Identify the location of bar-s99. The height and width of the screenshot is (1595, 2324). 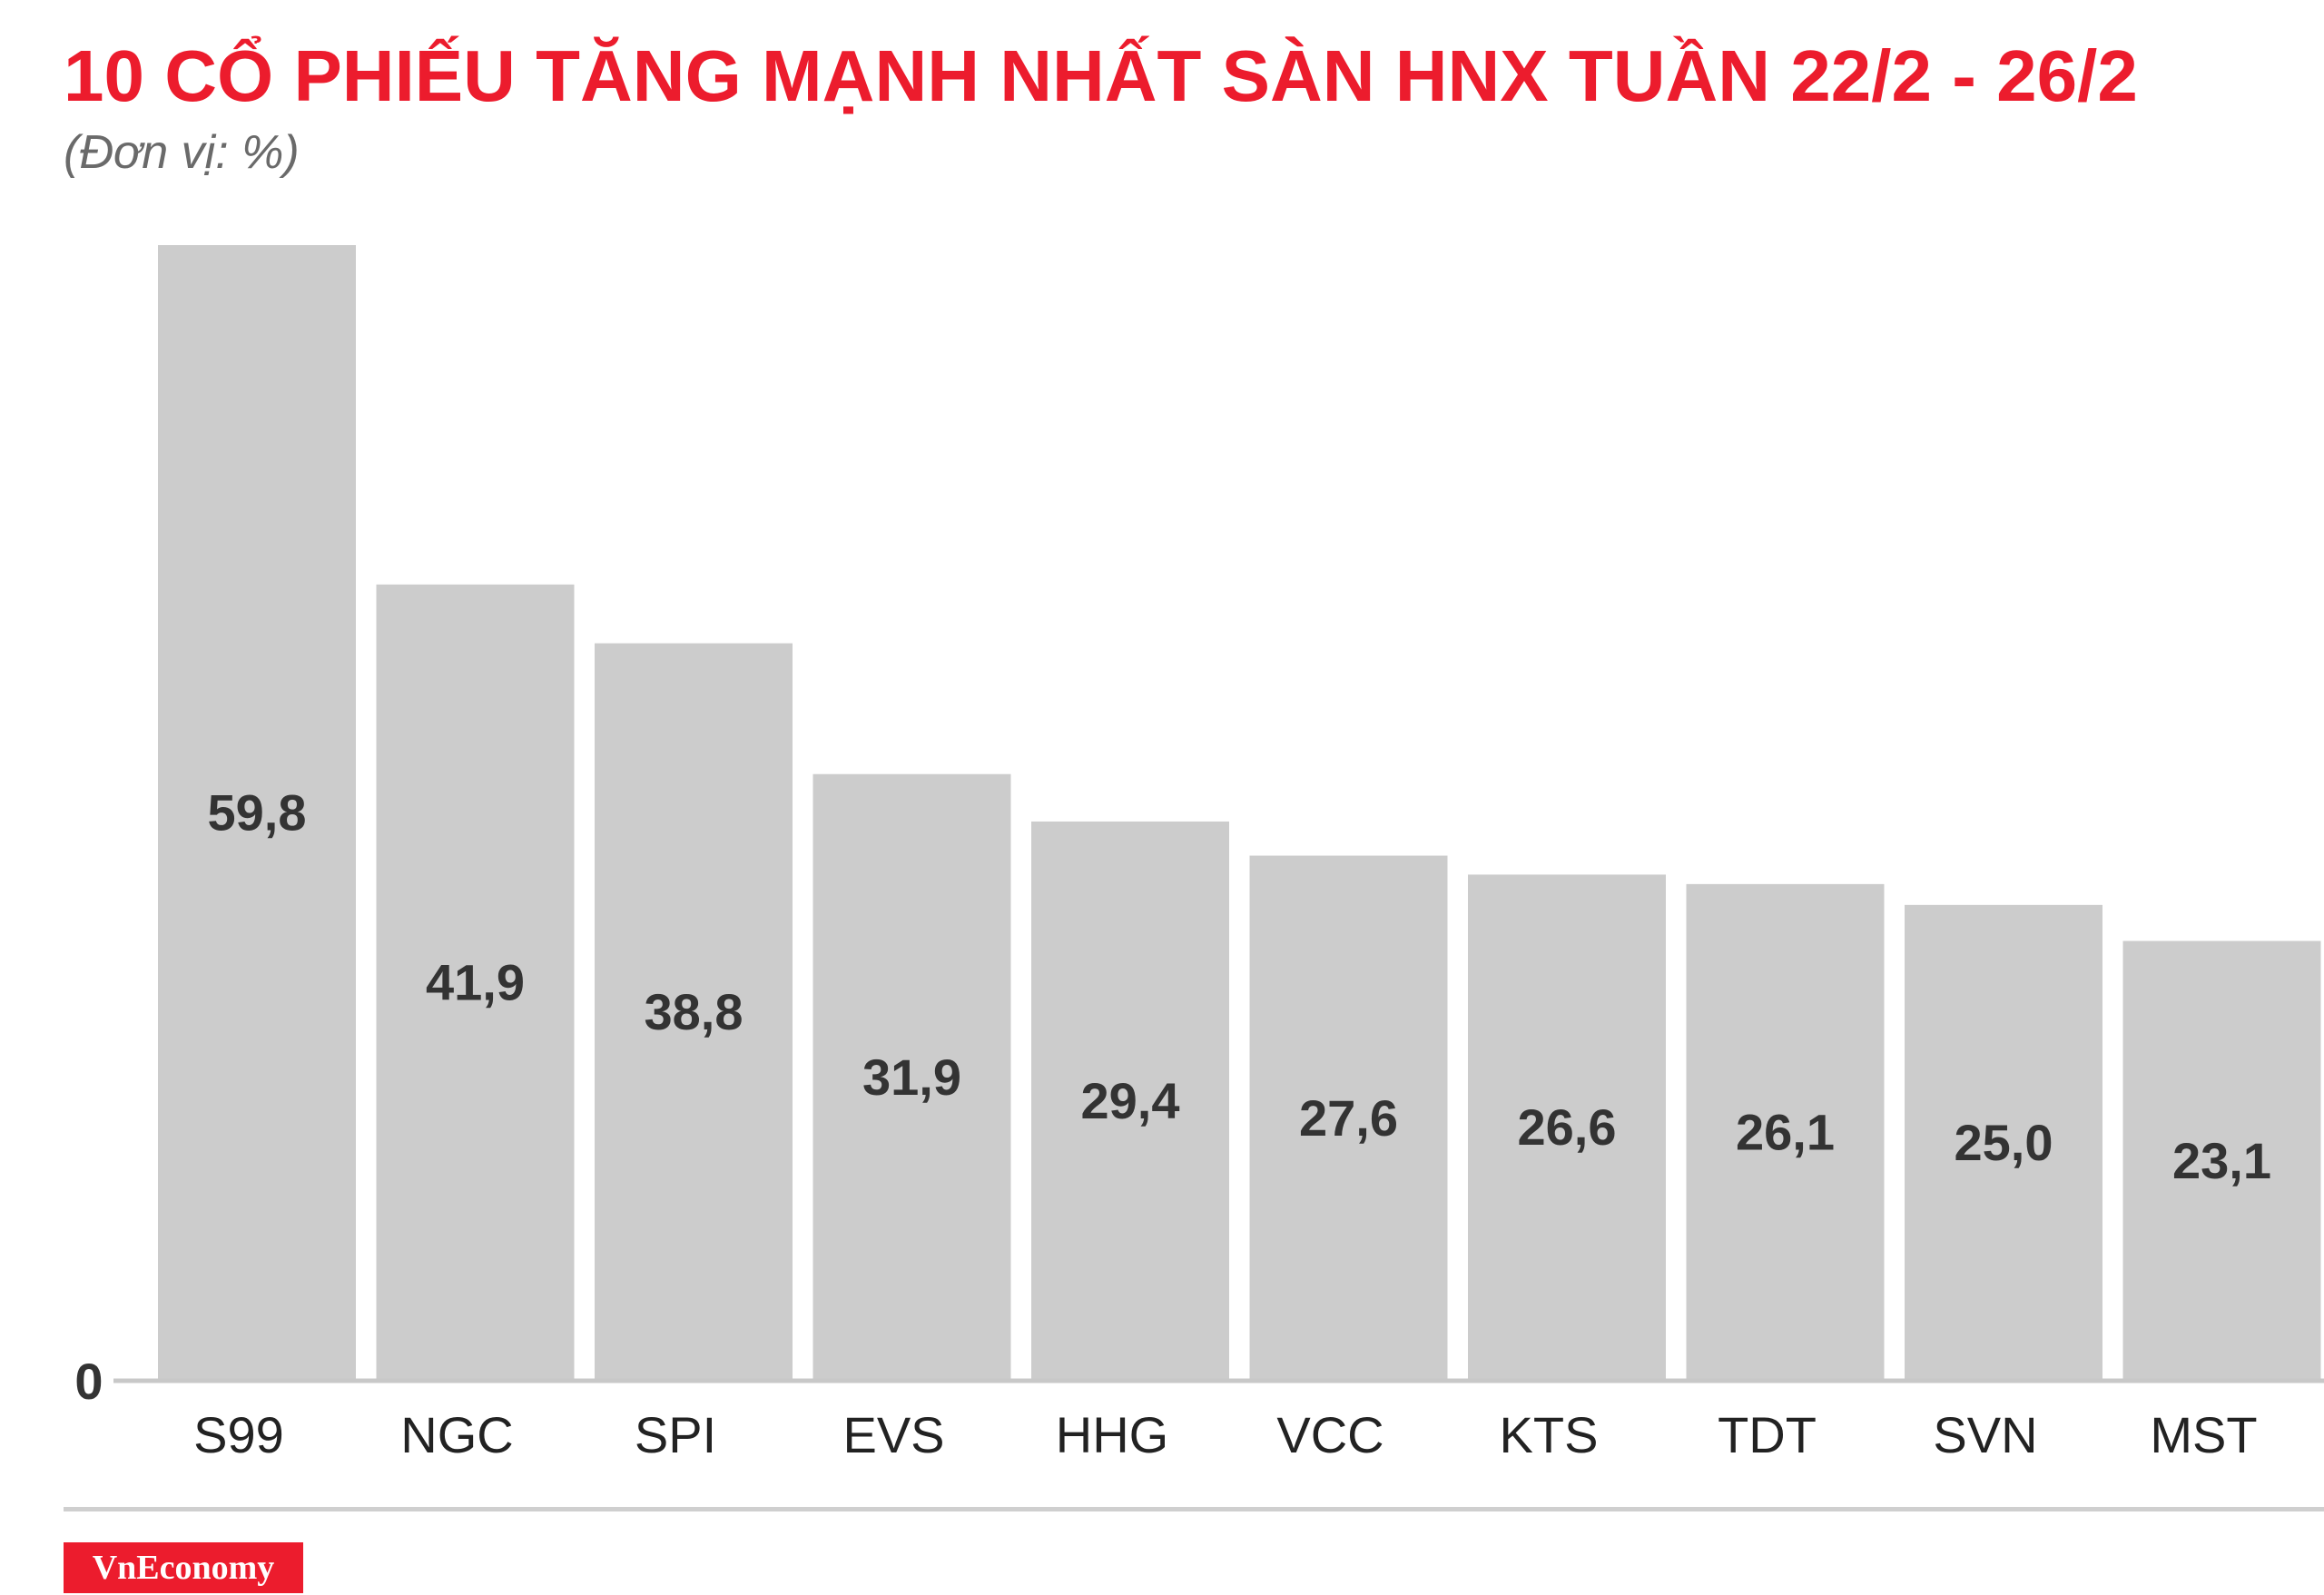
(257, 812).